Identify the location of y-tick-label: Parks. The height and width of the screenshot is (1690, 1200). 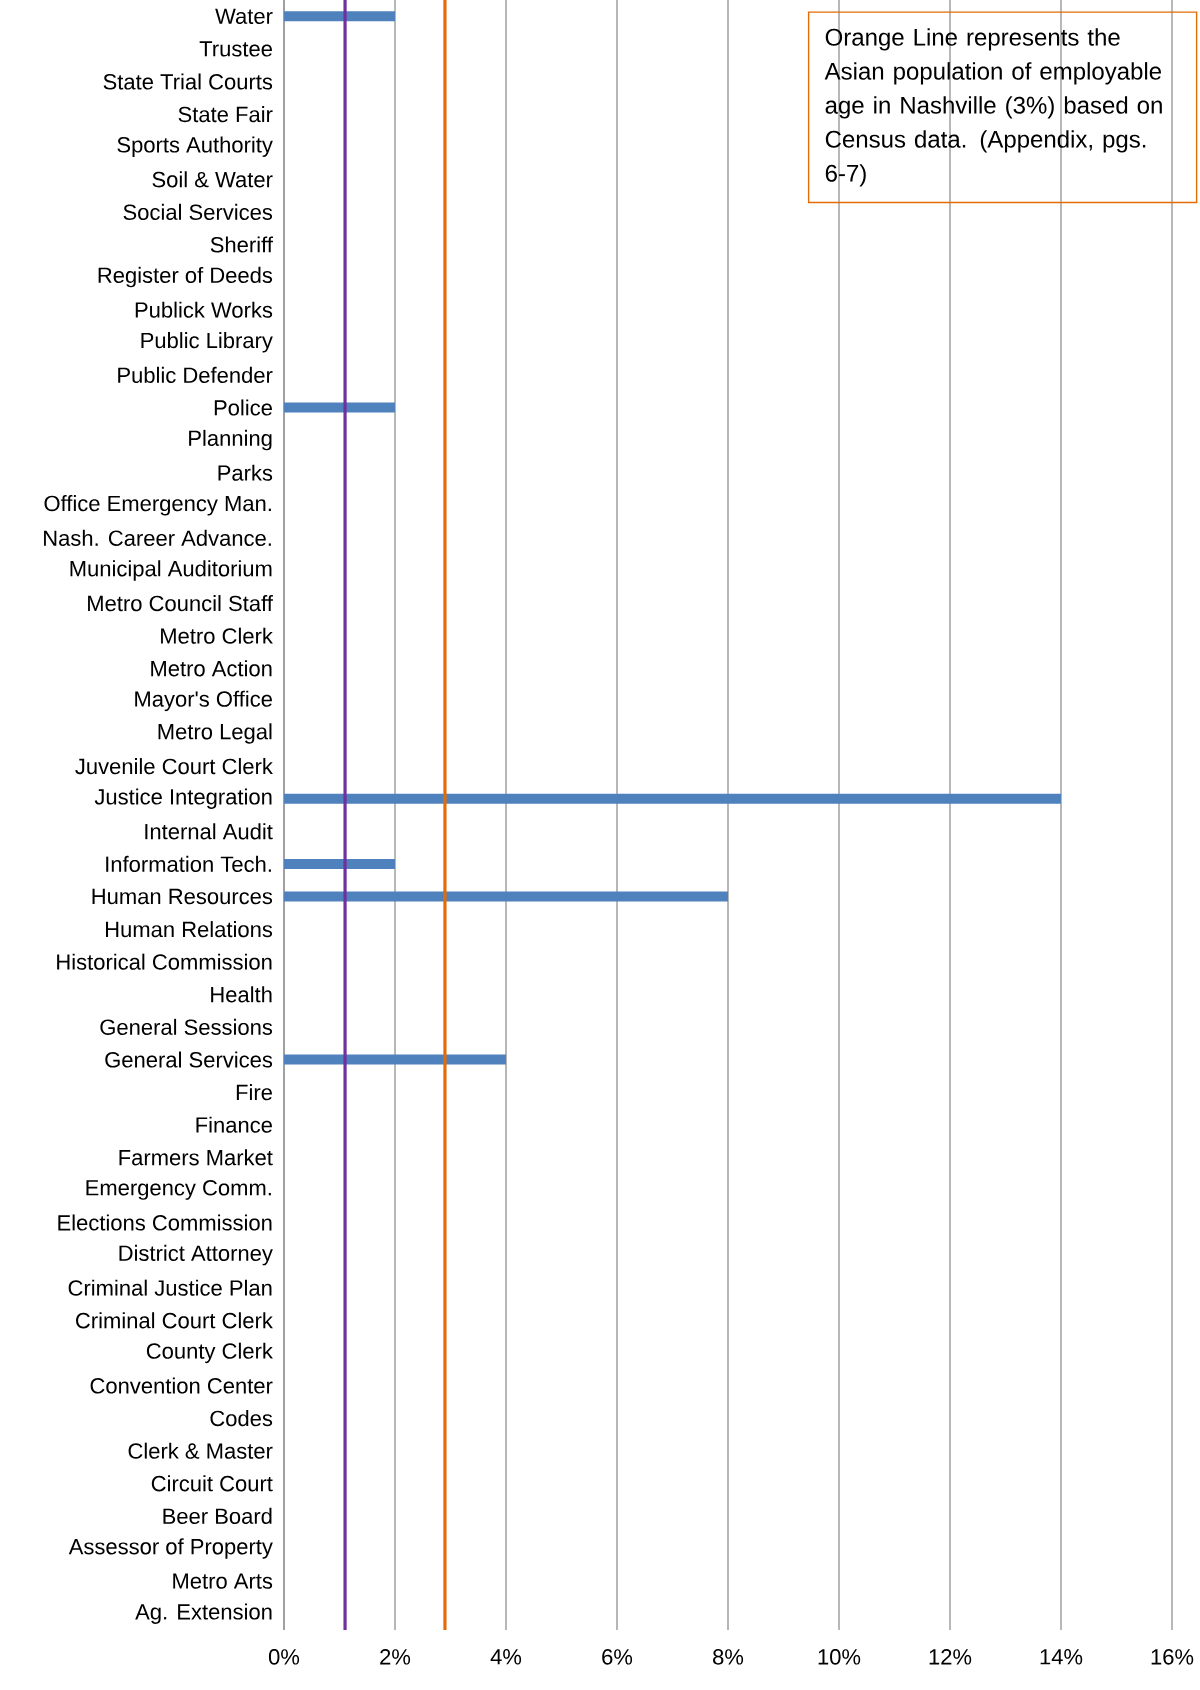
(245, 472).